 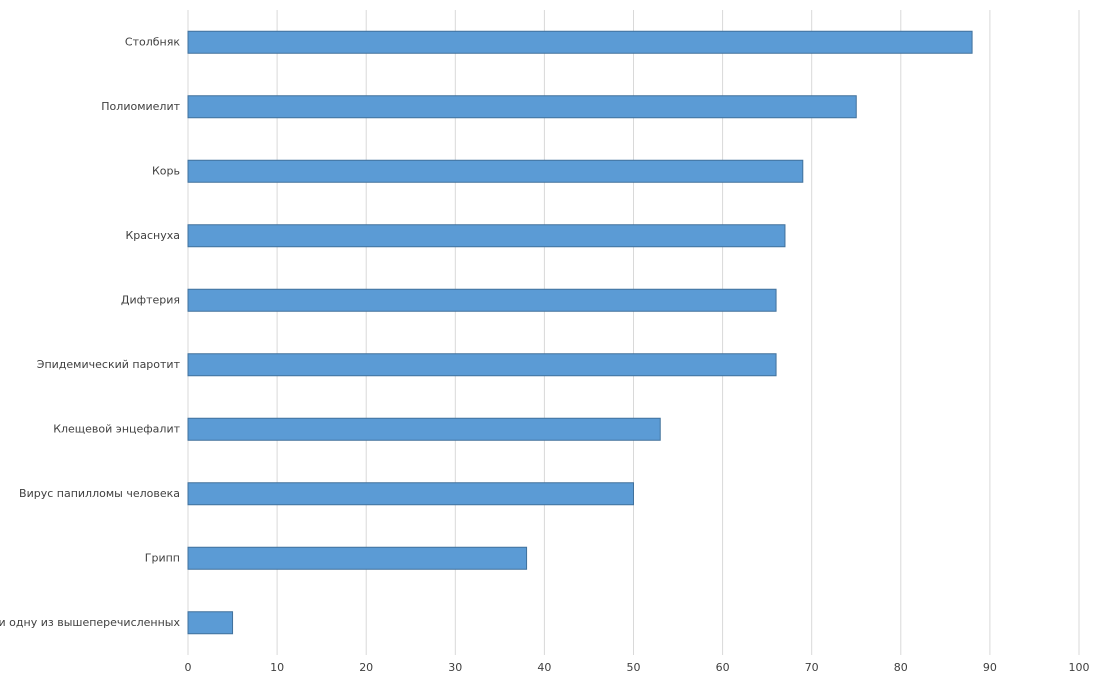 I want to click on y-tick-label: Ни одну из вышеперечисленных, so click(x=90, y=622).